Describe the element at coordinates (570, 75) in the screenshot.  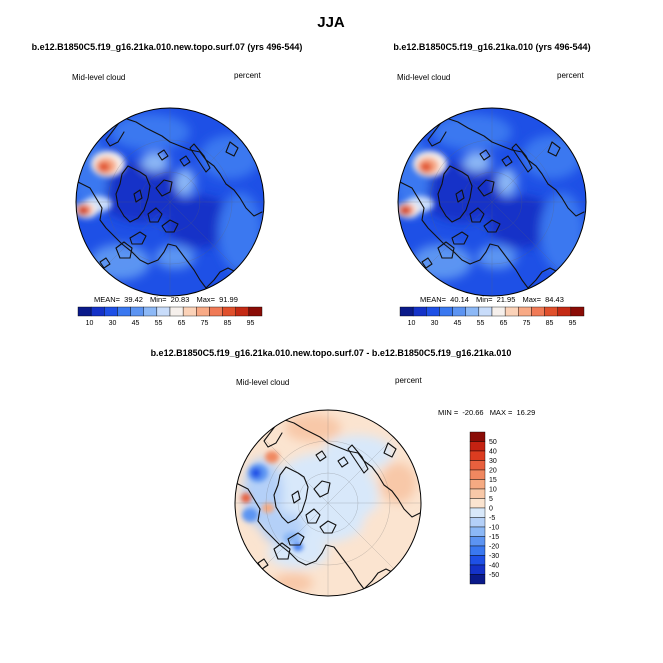
I see `panel-2-units-label: percent` at that location.